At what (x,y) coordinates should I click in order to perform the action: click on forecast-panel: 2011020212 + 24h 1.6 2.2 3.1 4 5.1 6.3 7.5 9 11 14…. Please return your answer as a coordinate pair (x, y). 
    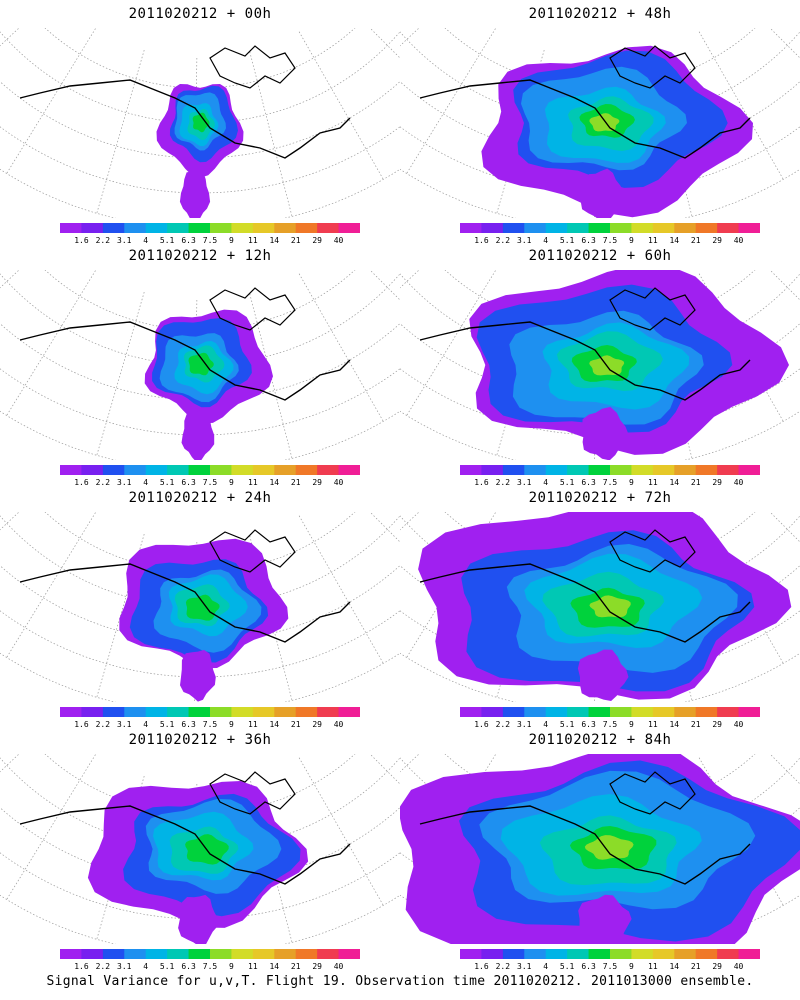
    Looking at the image, I should click on (200, 606).